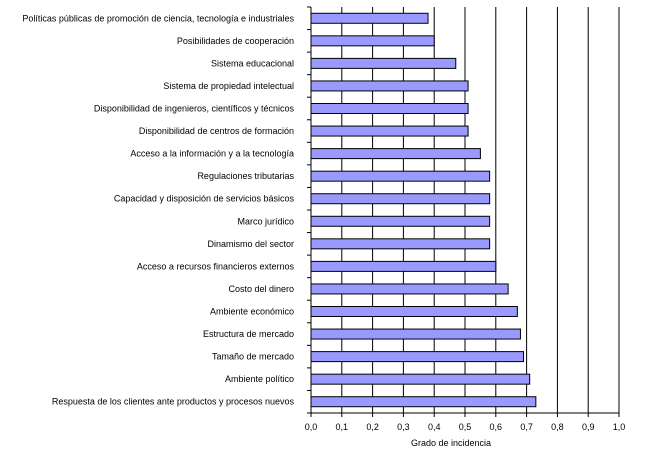 The height and width of the screenshot is (460, 650). What do you see at coordinates (619, 427) in the screenshot?
I see `x-tick-label: 1,0` at bounding box center [619, 427].